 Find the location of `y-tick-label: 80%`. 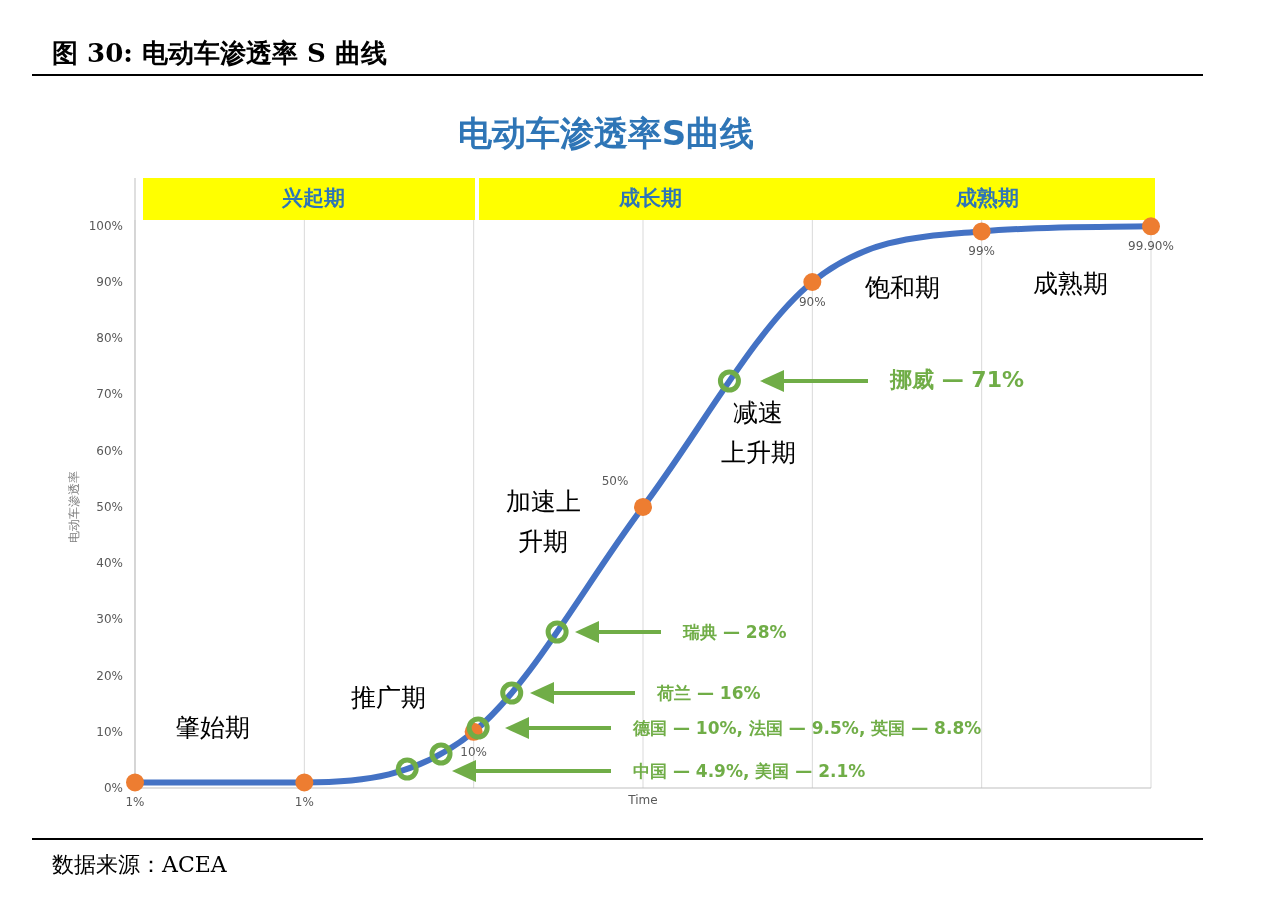

y-tick-label: 80% is located at coordinates (109, 338).